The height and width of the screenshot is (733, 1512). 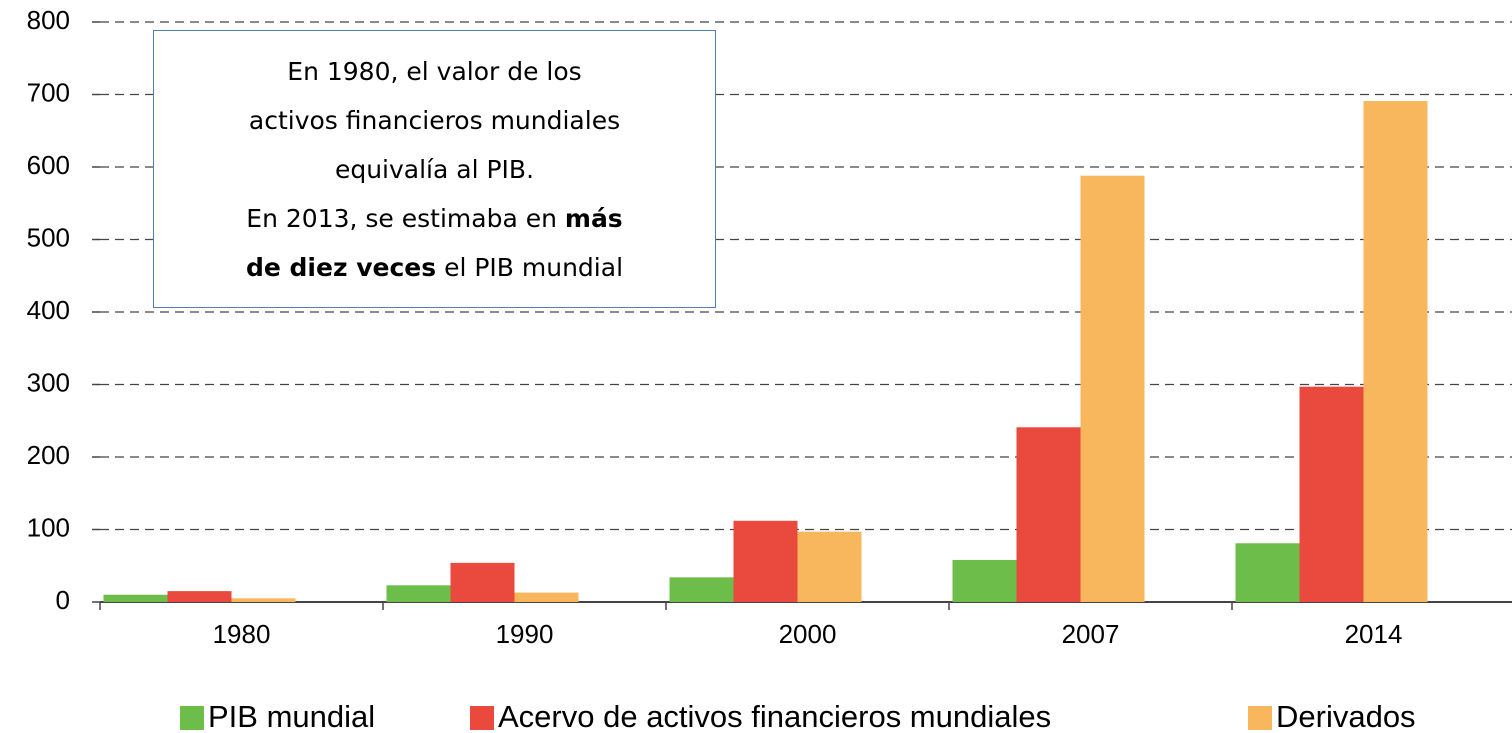 I want to click on x-tick-label: 2014, so click(x=1374, y=634).